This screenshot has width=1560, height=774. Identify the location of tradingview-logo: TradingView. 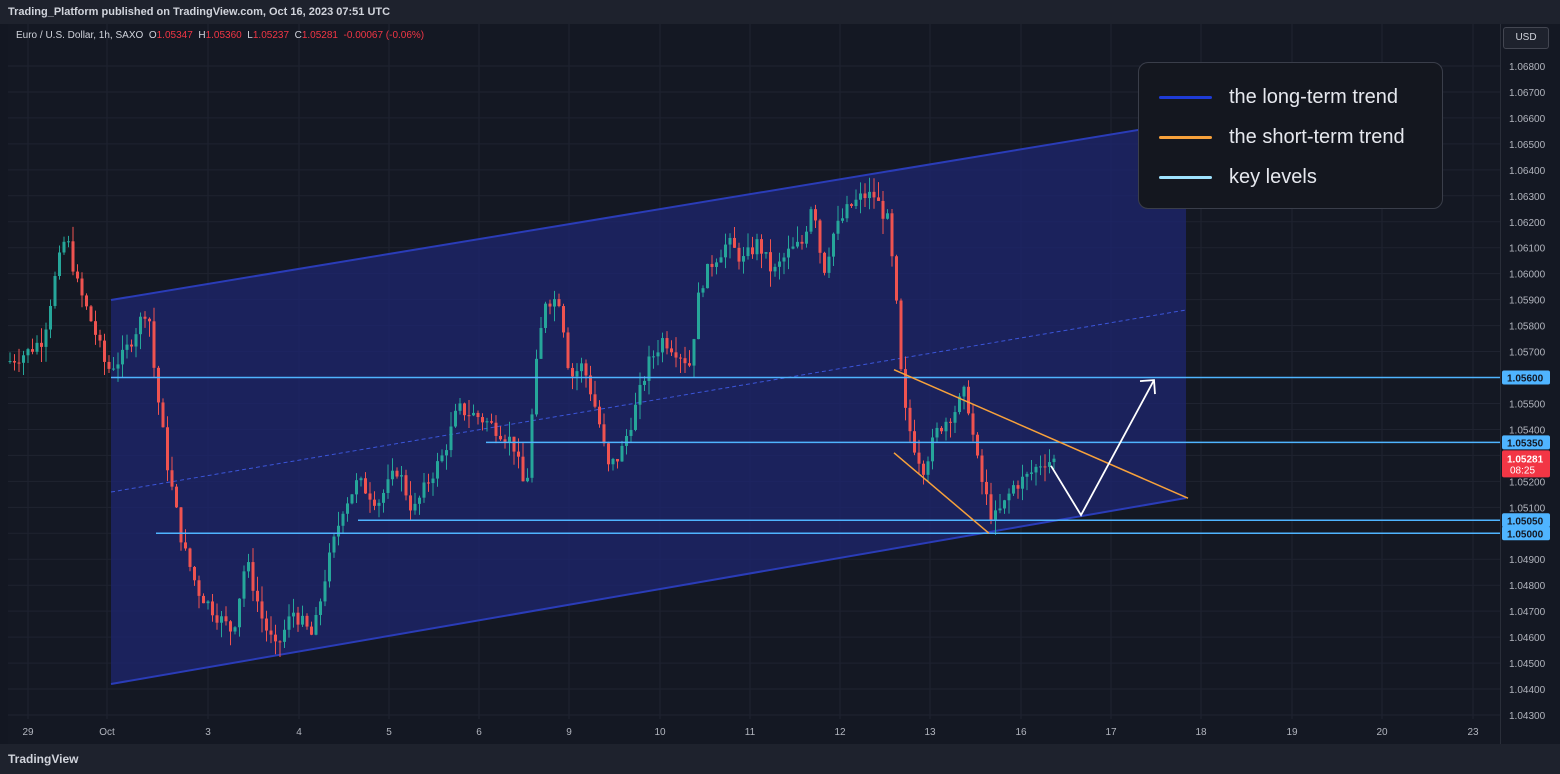
(43, 759).